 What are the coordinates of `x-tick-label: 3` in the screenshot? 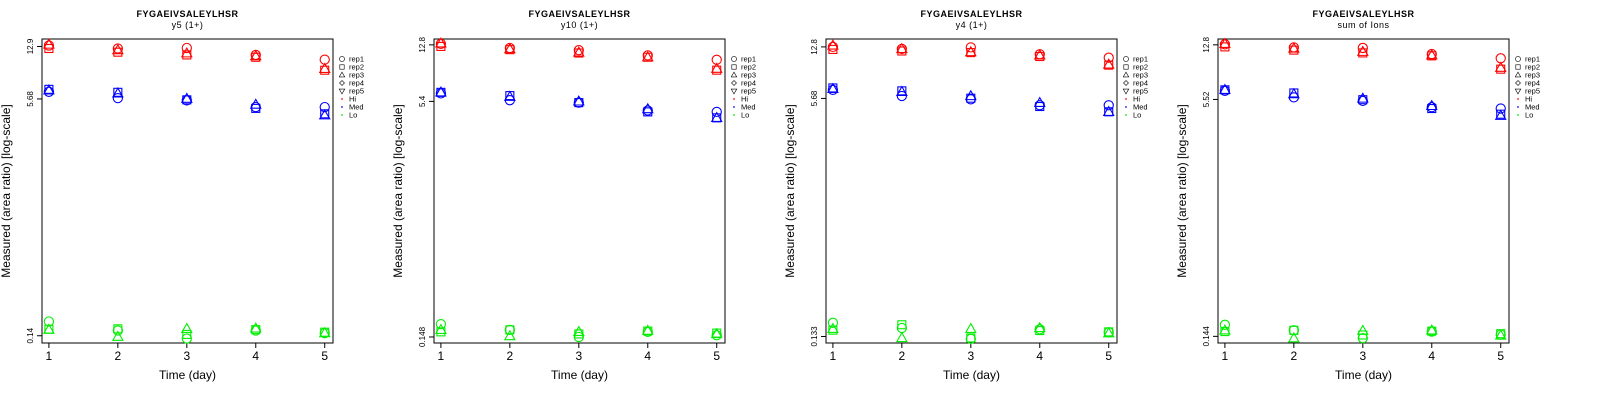 It's located at (578, 356).